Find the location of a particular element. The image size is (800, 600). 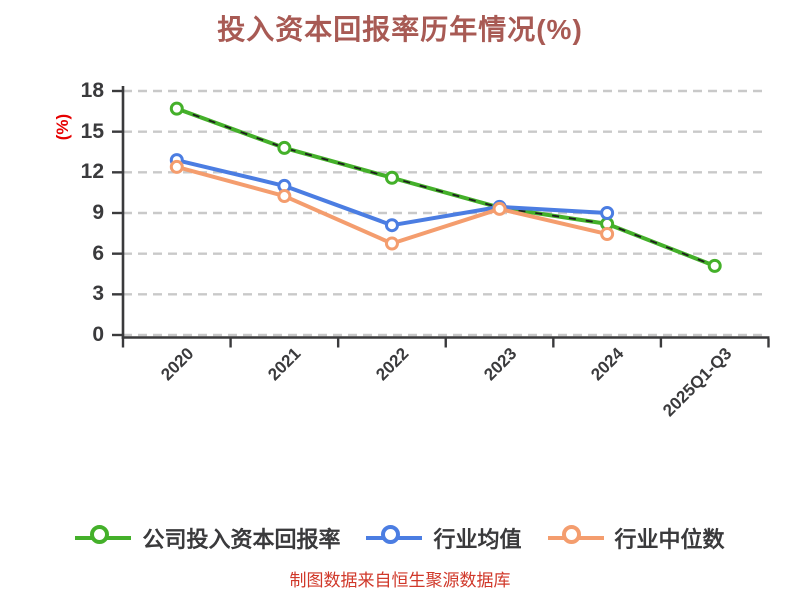

legend-item: 公司投入资本回报率 is located at coordinates (207, 538).